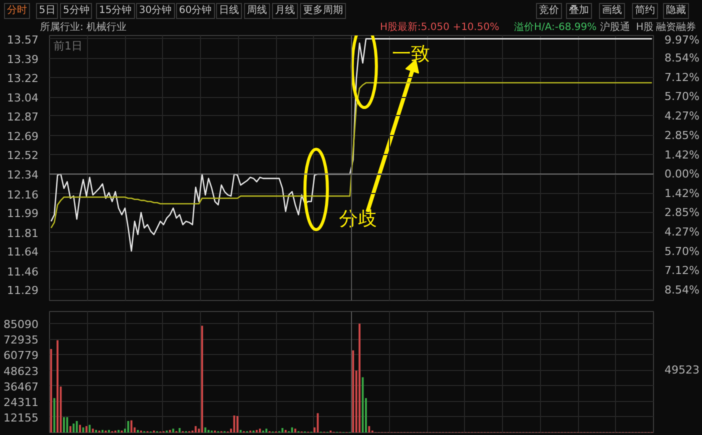  I want to click on text: H股, so click(645, 28).